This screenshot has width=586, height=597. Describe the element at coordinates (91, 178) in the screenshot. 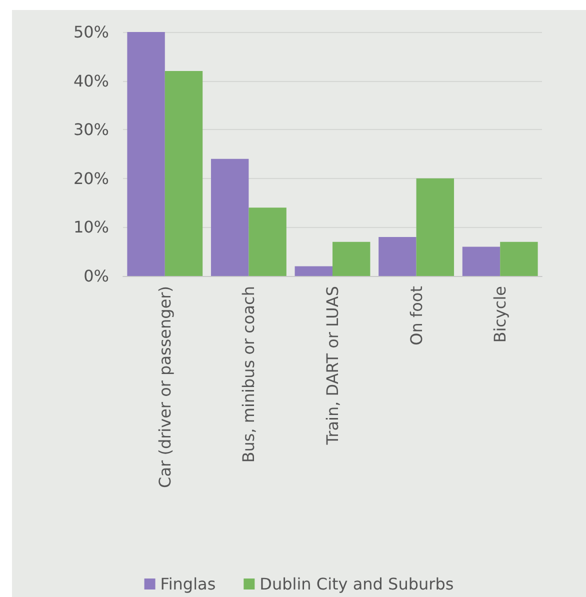

I see `y-tick-label: 20%` at that location.